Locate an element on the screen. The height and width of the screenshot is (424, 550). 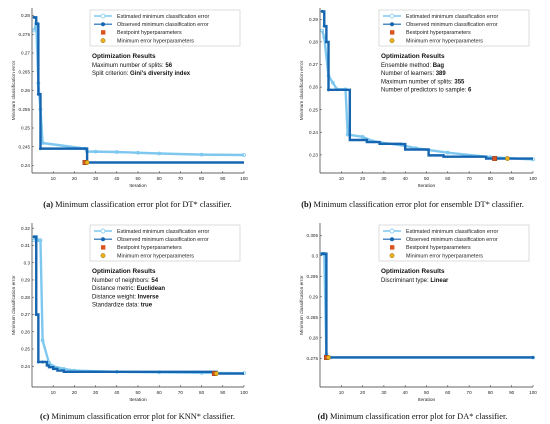
annotation-line: Number of predictors to sample: 6 is located at coordinates (426, 91).